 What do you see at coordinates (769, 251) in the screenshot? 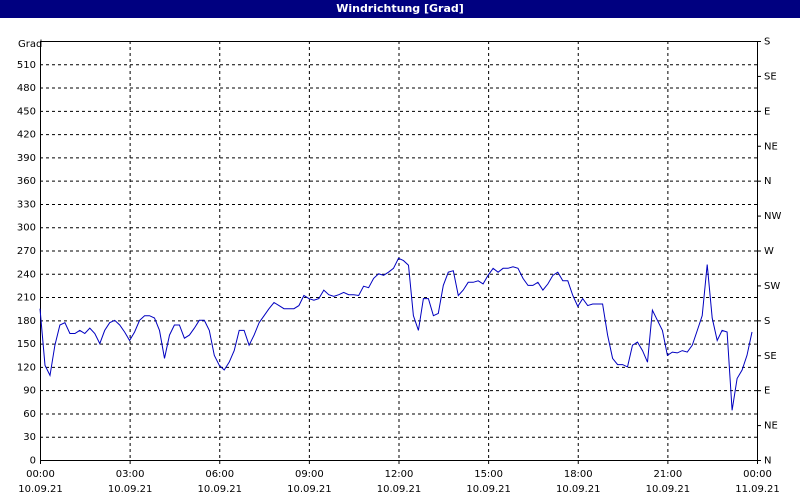
I see `y2-tick-label: W` at bounding box center [769, 251].